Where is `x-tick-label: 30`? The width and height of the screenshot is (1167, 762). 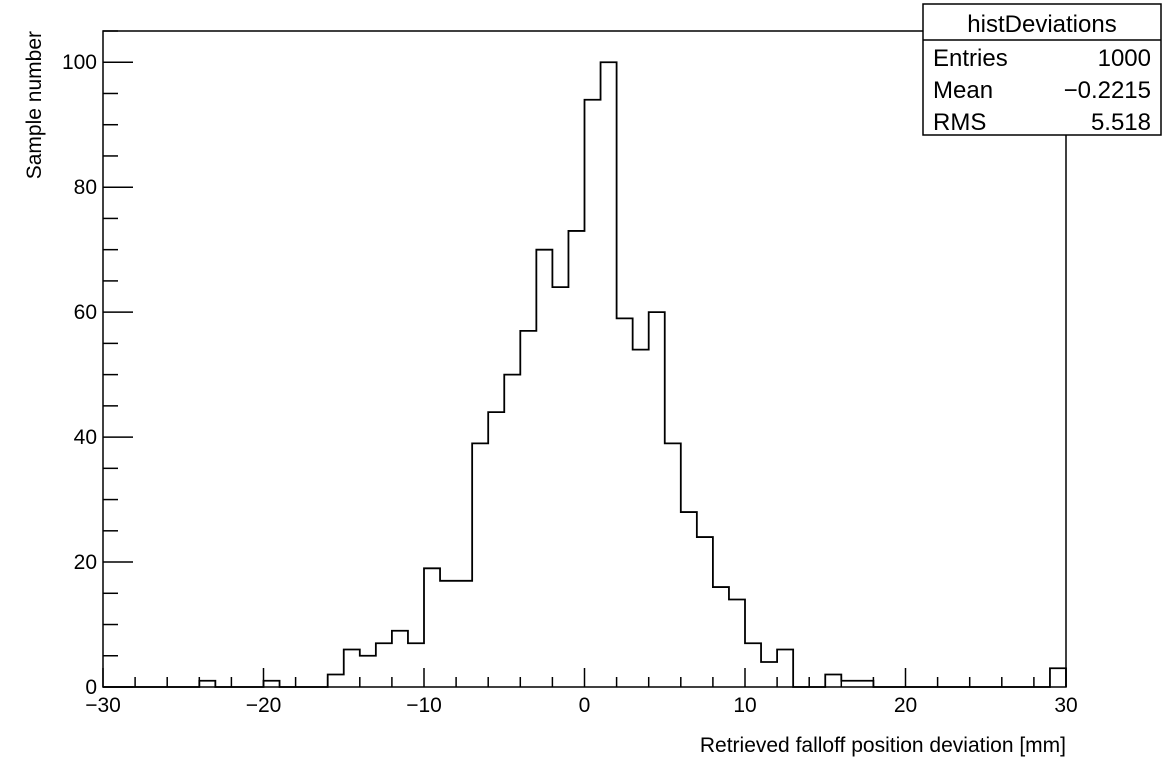 x-tick-label: 30 is located at coordinates (1065, 705).